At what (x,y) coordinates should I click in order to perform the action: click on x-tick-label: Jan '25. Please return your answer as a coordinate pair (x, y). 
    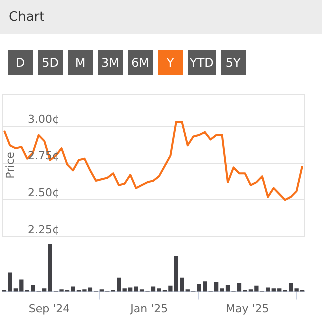
    Looking at the image, I should click on (149, 309).